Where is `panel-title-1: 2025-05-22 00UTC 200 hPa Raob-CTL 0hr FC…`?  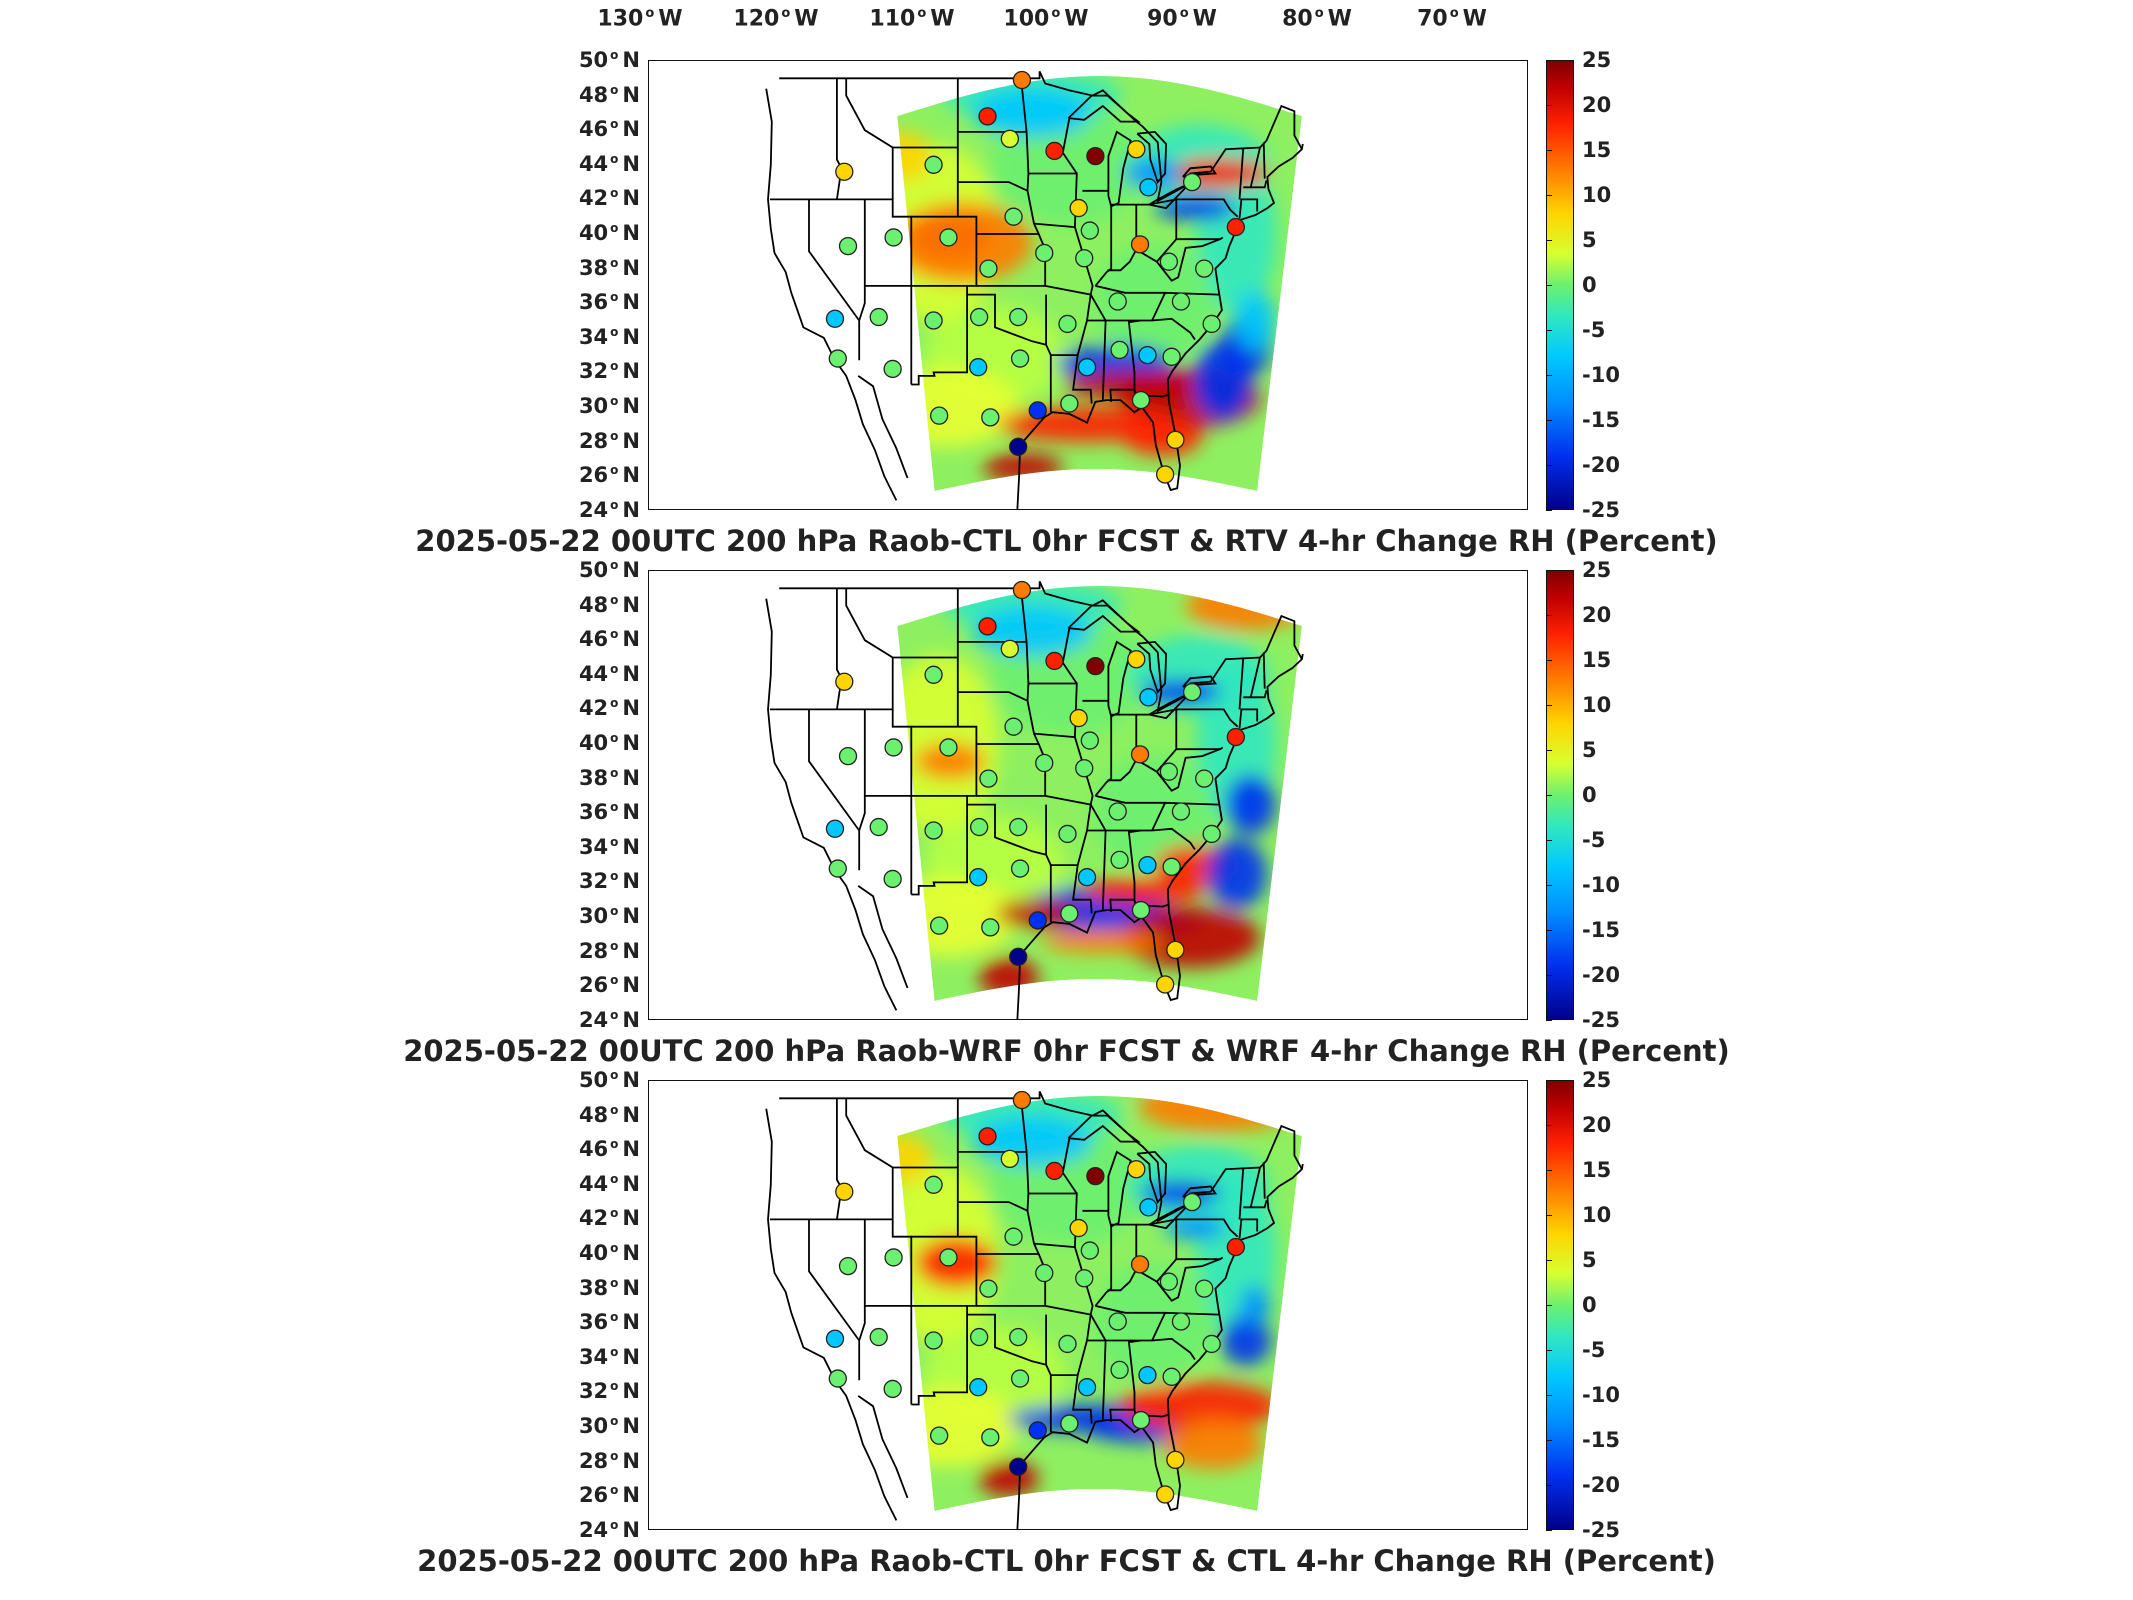
panel-title-1: 2025-05-22 00UTC 200 hPa Raob-CTL 0hr FC… is located at coordinates (1066, 541).